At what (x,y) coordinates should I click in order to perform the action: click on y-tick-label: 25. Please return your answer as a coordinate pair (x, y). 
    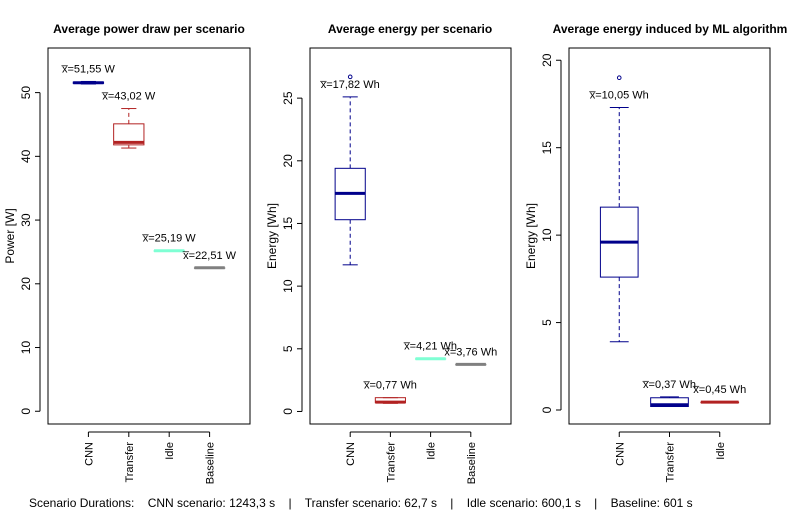
    Looking at the image, I should click on (288, 98).